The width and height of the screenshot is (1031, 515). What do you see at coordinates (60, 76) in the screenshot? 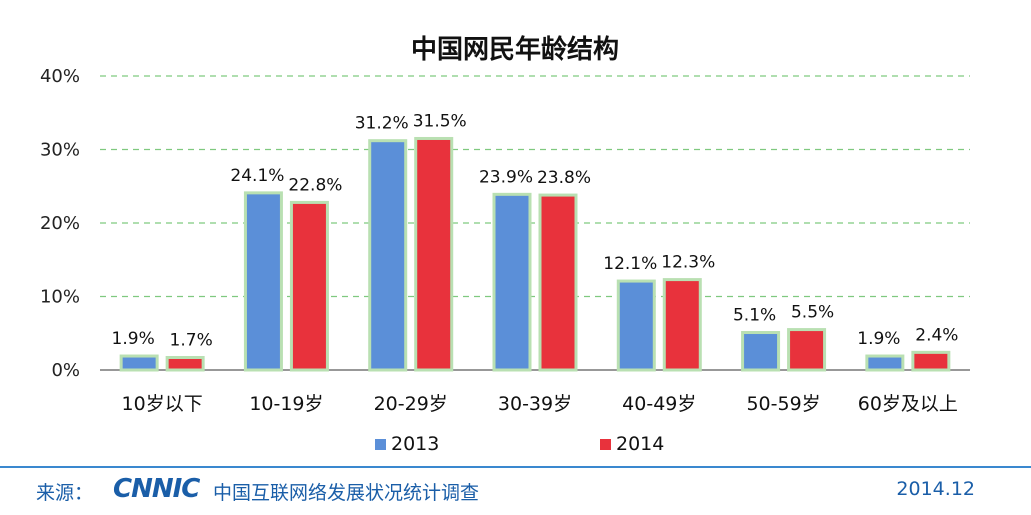
I see `y-tick-label: 40%` at bounding box center [60, 76].